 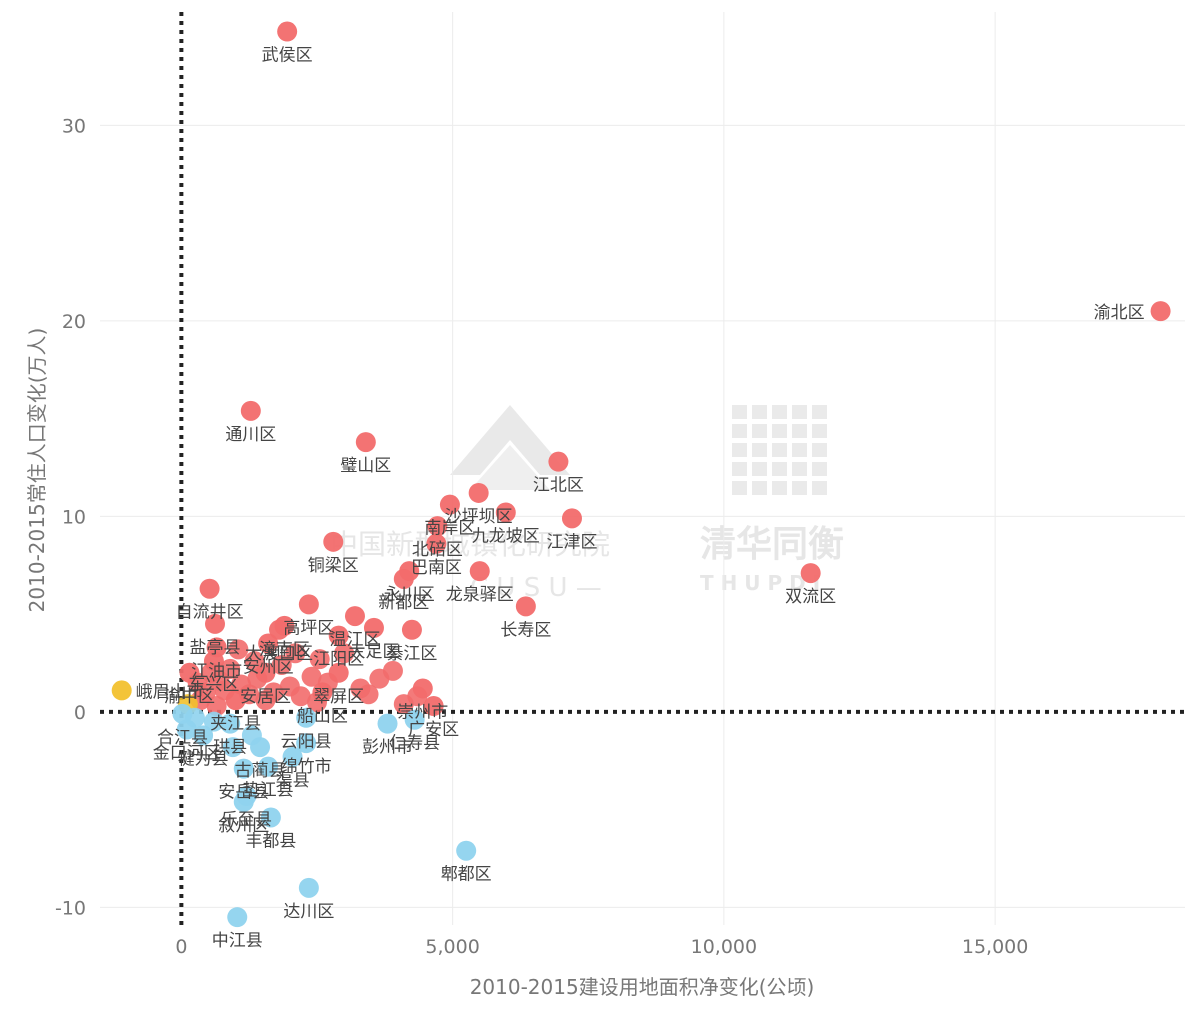 What do you see at coordinates (436, 568) in the screenshot?
I see `data-label: 巴南区` at bounding box center [436, 568].